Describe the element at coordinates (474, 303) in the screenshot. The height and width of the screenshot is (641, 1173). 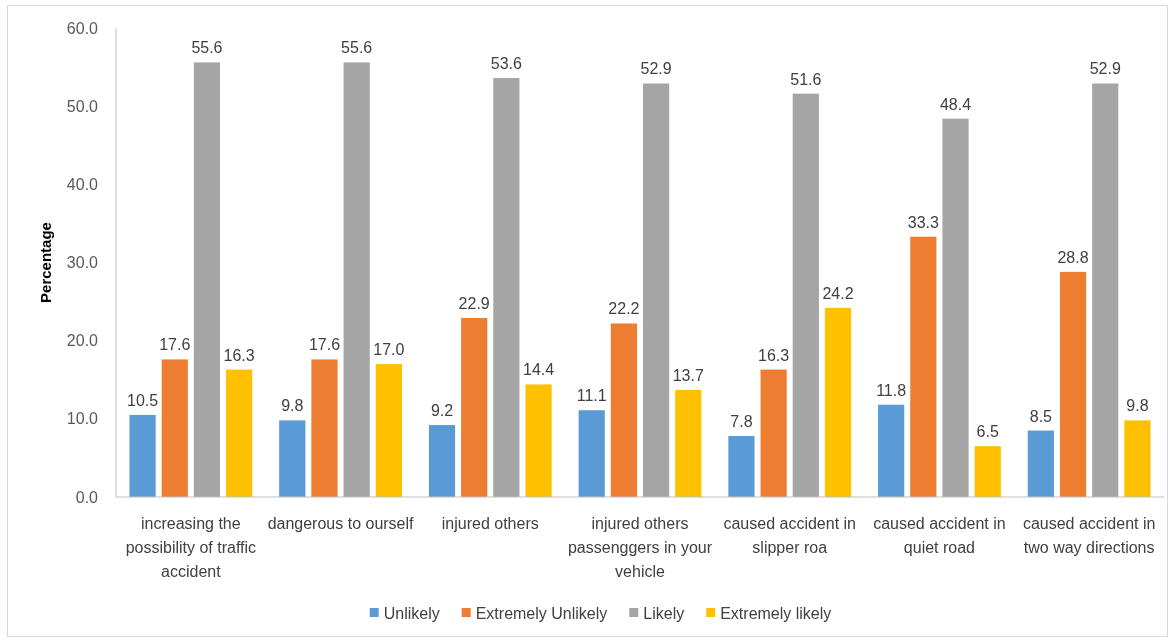
I see `data-label: 22.9` at that location.